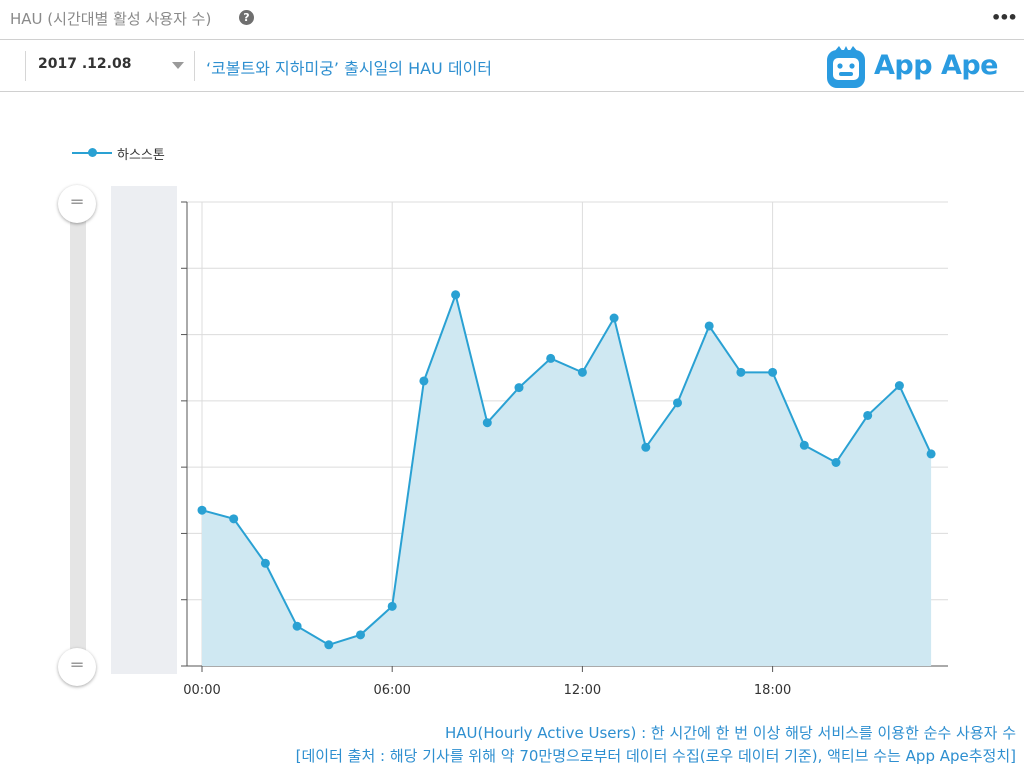 The width and height of the screenshot is (1024, 772). Describe the element at coordinates (246, 17) in the screenshot. I see `question-icon: ?` at that location.